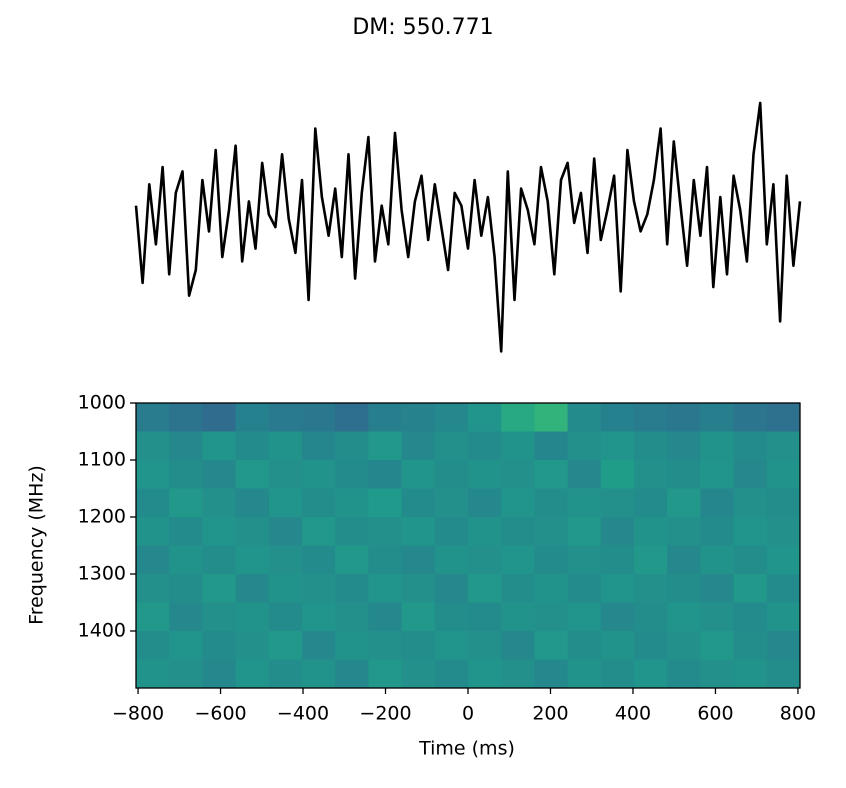 This screenshot has height=788, width=846. Describe the element at coordinates (633, 714) in the screenshot. I see `x-tick-label: 400` at that location.